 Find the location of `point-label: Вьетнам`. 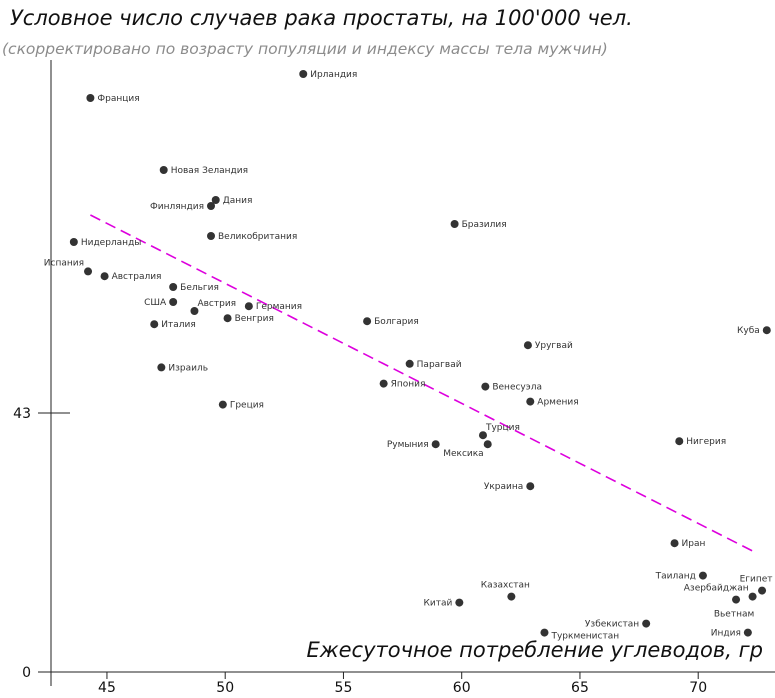

point-label: Вьетнам is located at coordinates (734, 615).